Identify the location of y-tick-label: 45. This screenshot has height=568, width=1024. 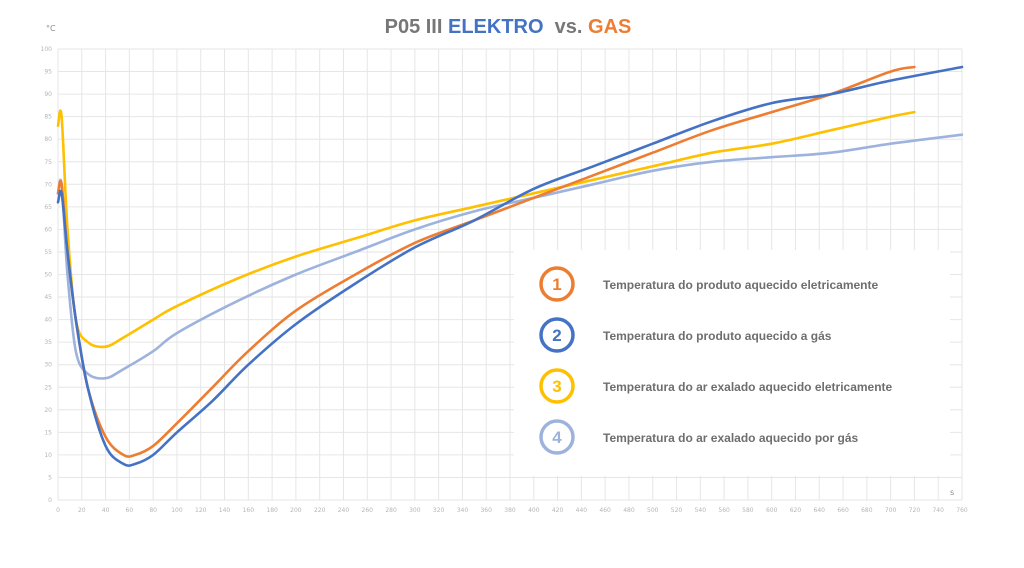
(48, 297).